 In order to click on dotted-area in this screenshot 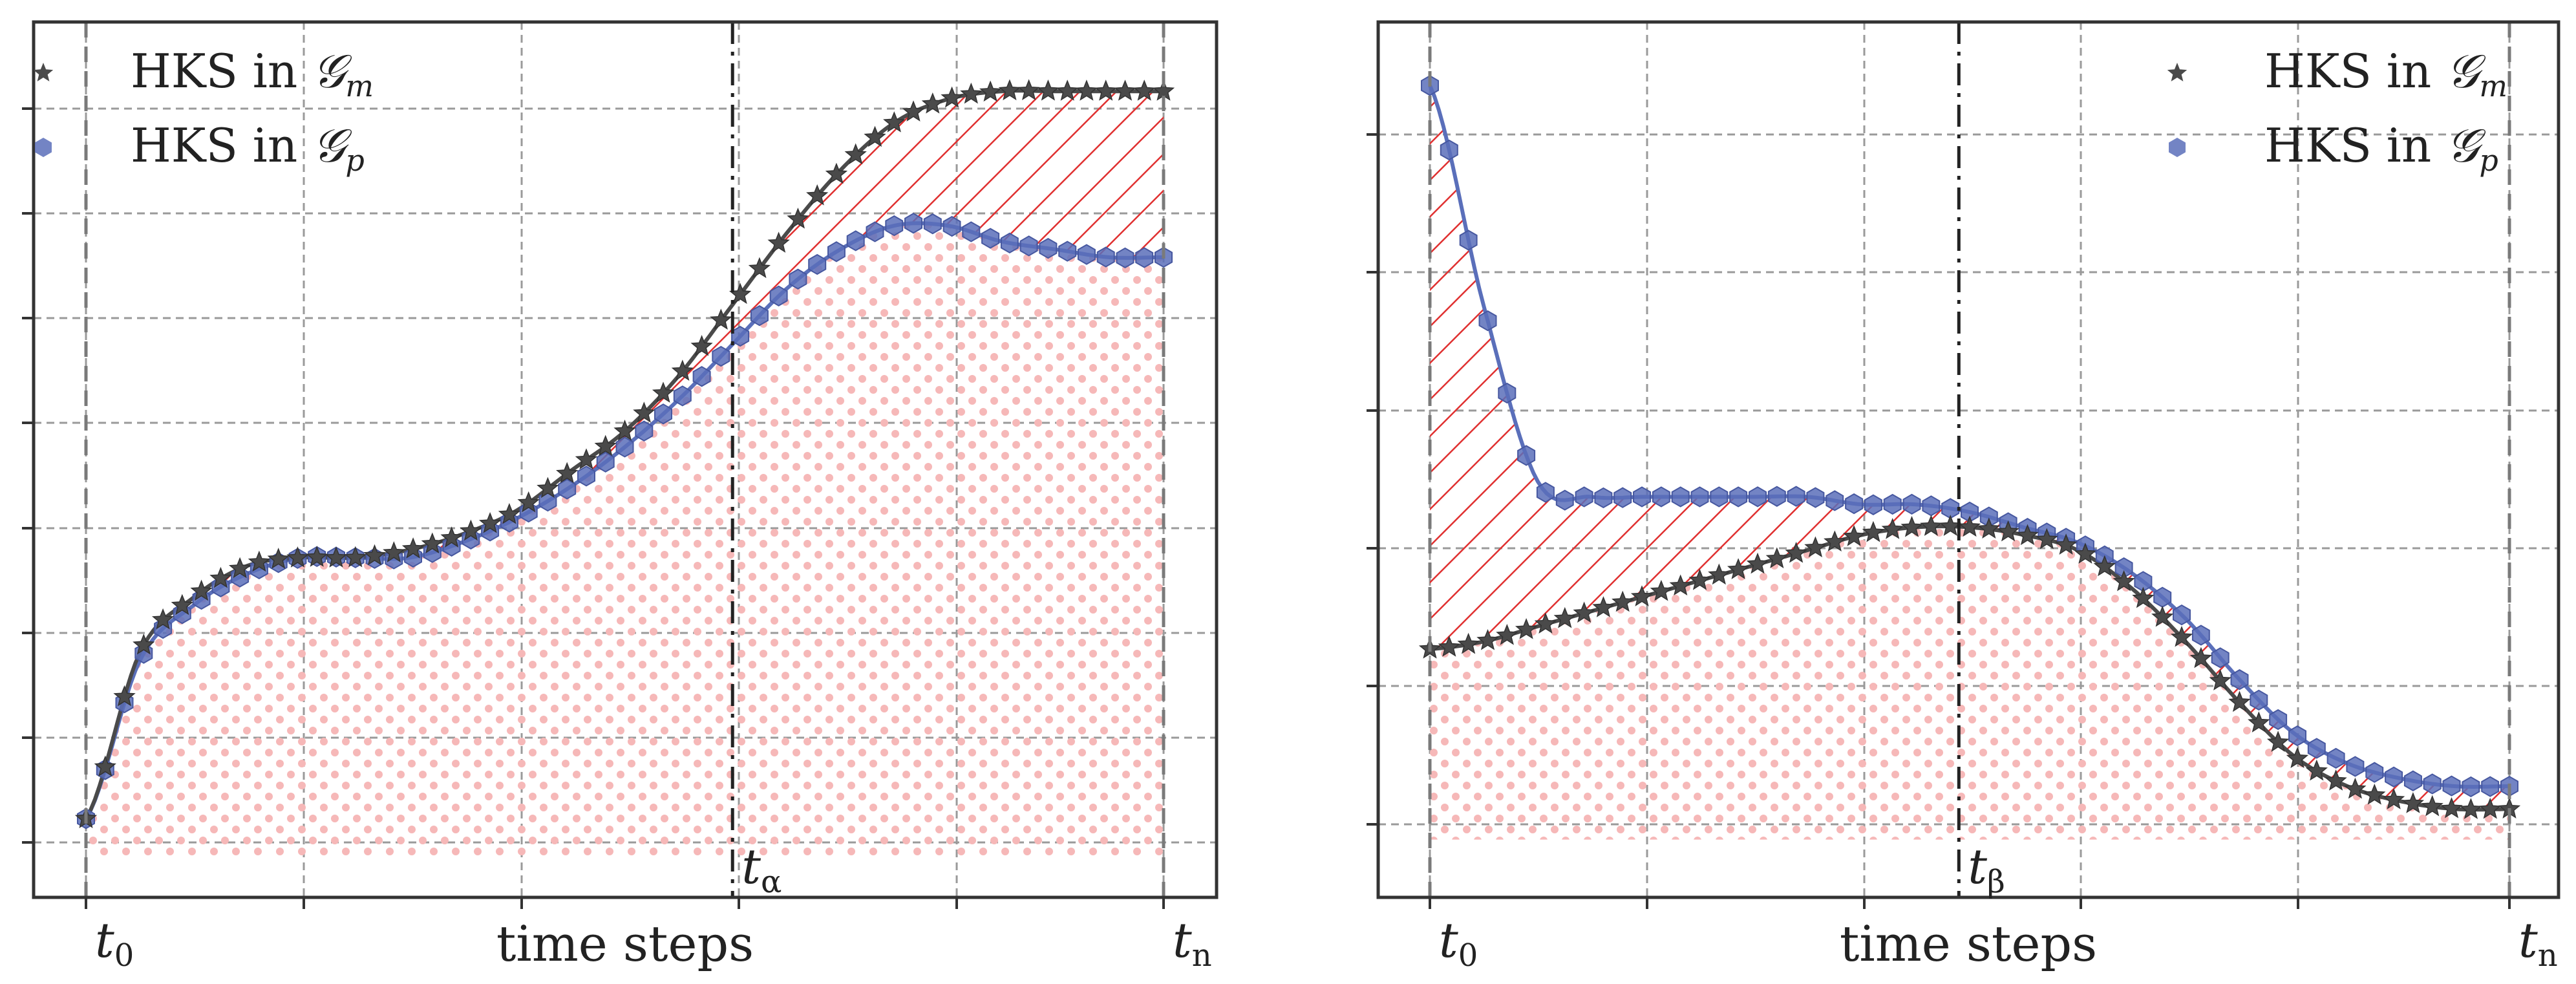, I will do `click(1969, 683)`.